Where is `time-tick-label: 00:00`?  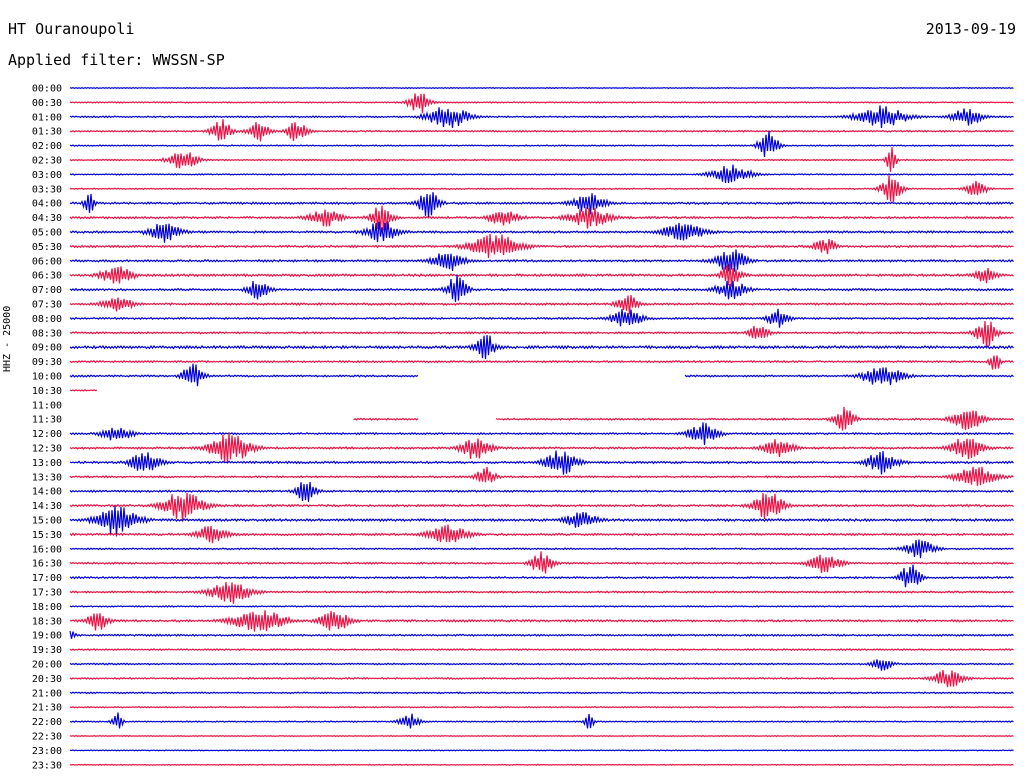 time-tick-label: 00:00 is located at coordinates (47, 89).